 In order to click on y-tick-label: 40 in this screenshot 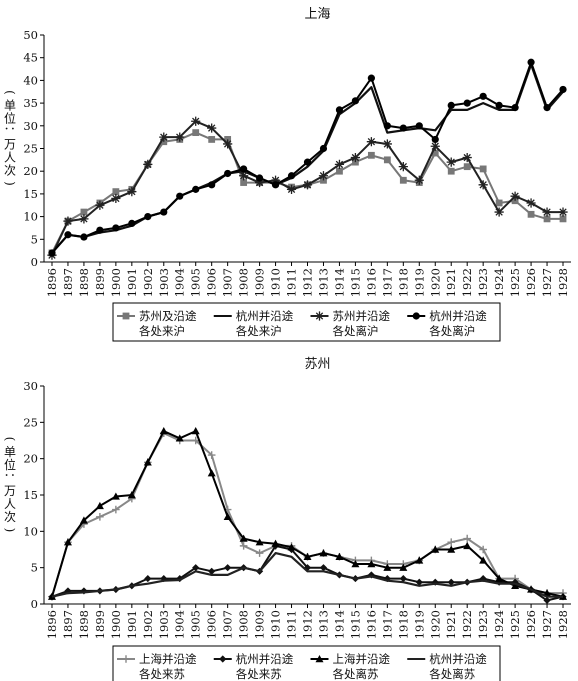, I will do `click(30, 80)`.